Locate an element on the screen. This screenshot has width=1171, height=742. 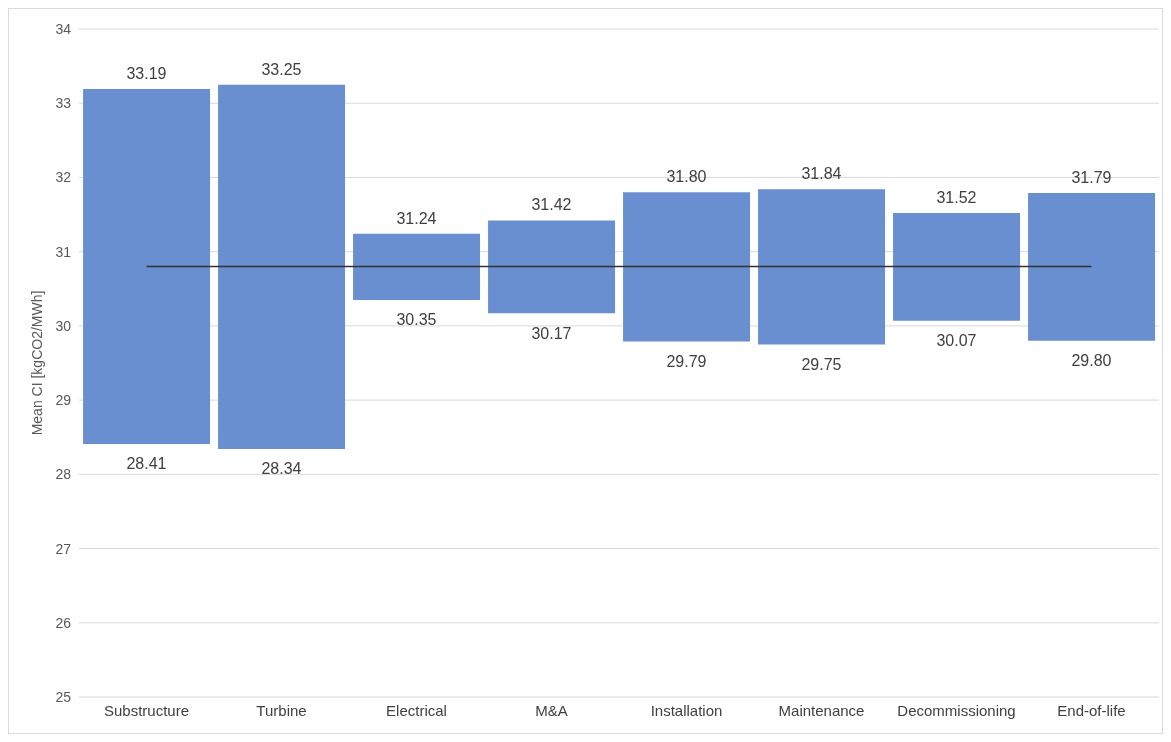
annotation: 31.42 is located at coordinates (551, 205).